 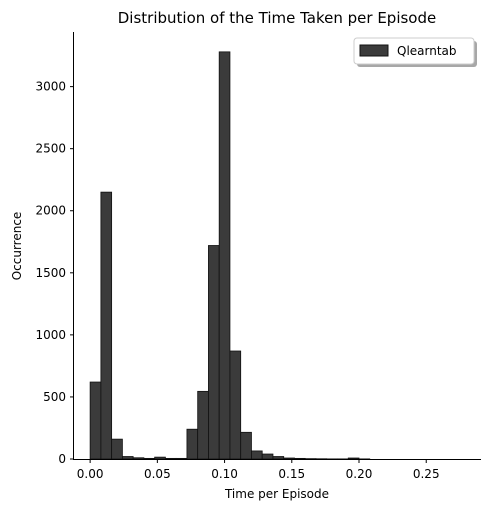 What do you see at coordinates (50, 273) in the screenshot?
I see `y-tick-label: 1500` at bounding box center [50, 273].